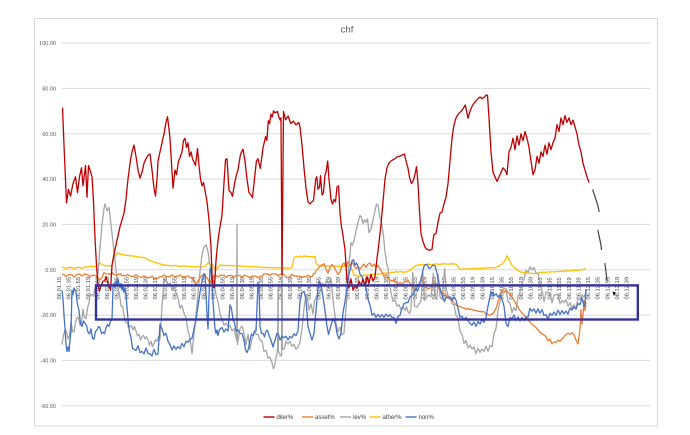  I want to click on svg-text: 06.05.55, so click(272, 288).